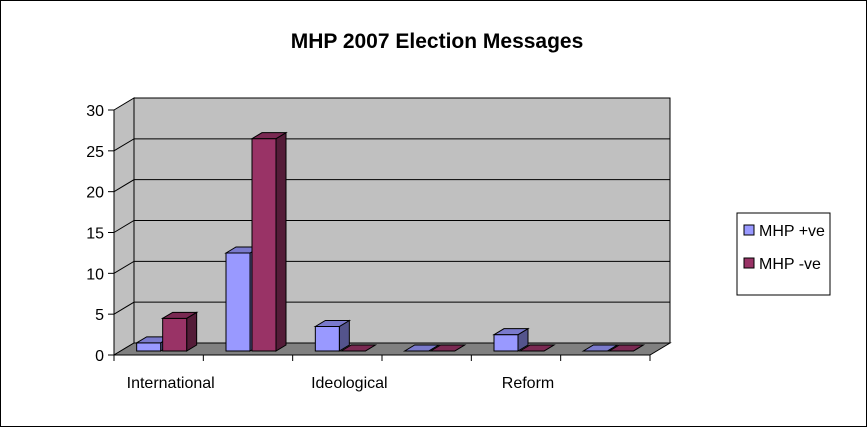 The width and height of the screenshot is (867, 428). Describe the element at coordinates (349, 383) in the screenshot. I see `x-tick-label: Ideological` at that location.